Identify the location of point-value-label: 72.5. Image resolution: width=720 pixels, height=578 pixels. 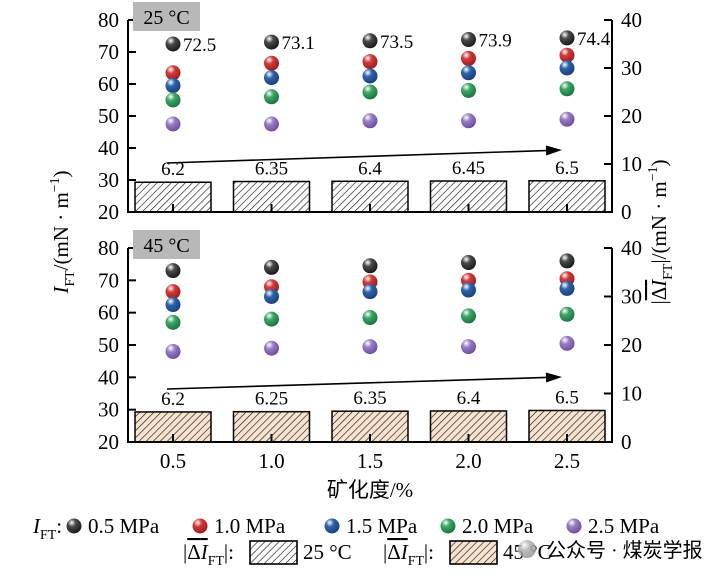
(199, 45).